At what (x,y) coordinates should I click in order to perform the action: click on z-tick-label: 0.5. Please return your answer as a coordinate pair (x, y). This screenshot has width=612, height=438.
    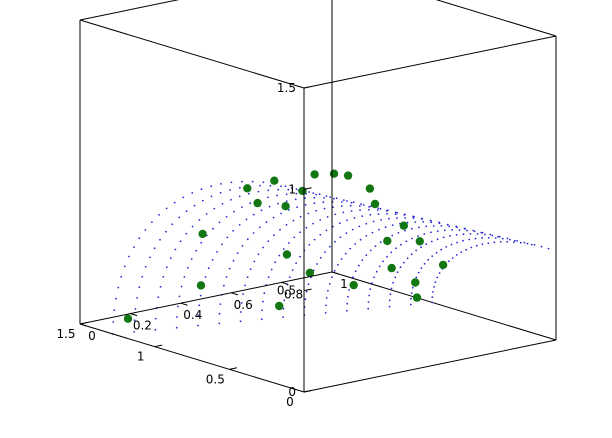
    Looking at the image, I should click on (286, 291).